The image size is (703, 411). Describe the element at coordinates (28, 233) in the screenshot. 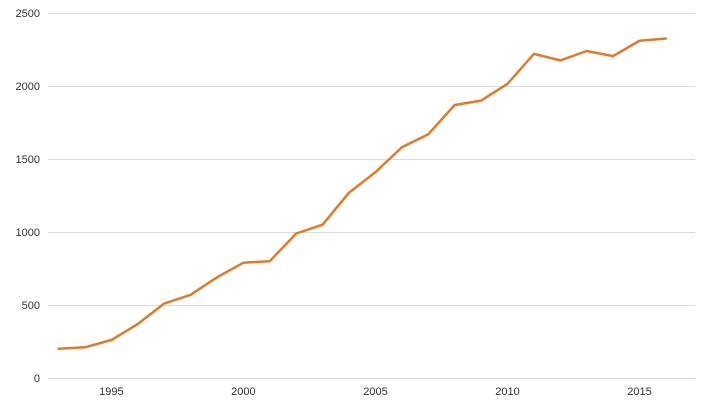

I see `y-tick-label: 1000` at that location.